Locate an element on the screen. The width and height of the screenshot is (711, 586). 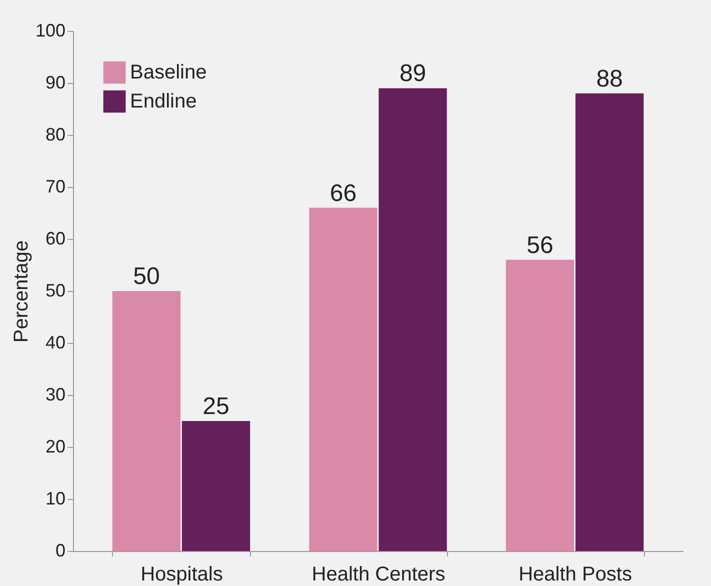
legend-label: Baseline is located at coordinates (168, 73).